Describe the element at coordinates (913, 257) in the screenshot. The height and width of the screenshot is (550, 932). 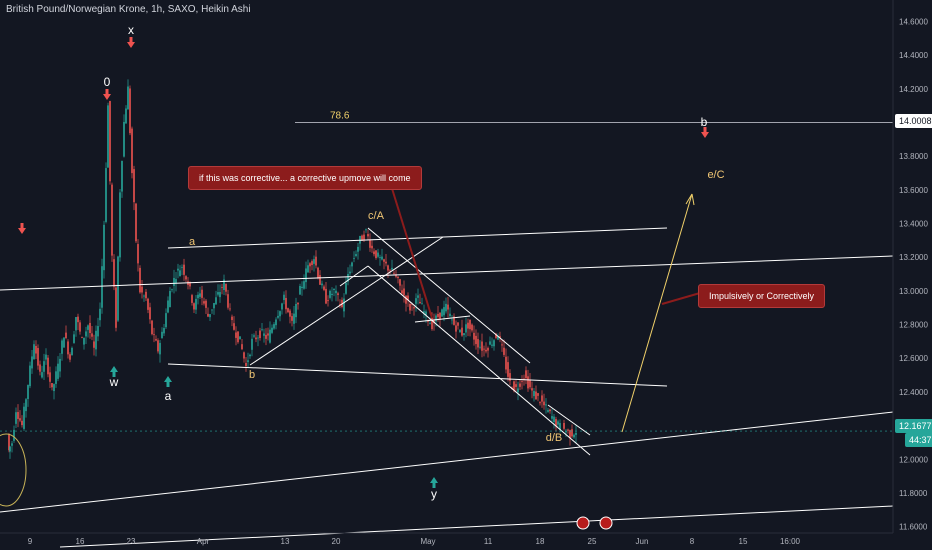
I see `y-tick-label: 13.2000` at that location.